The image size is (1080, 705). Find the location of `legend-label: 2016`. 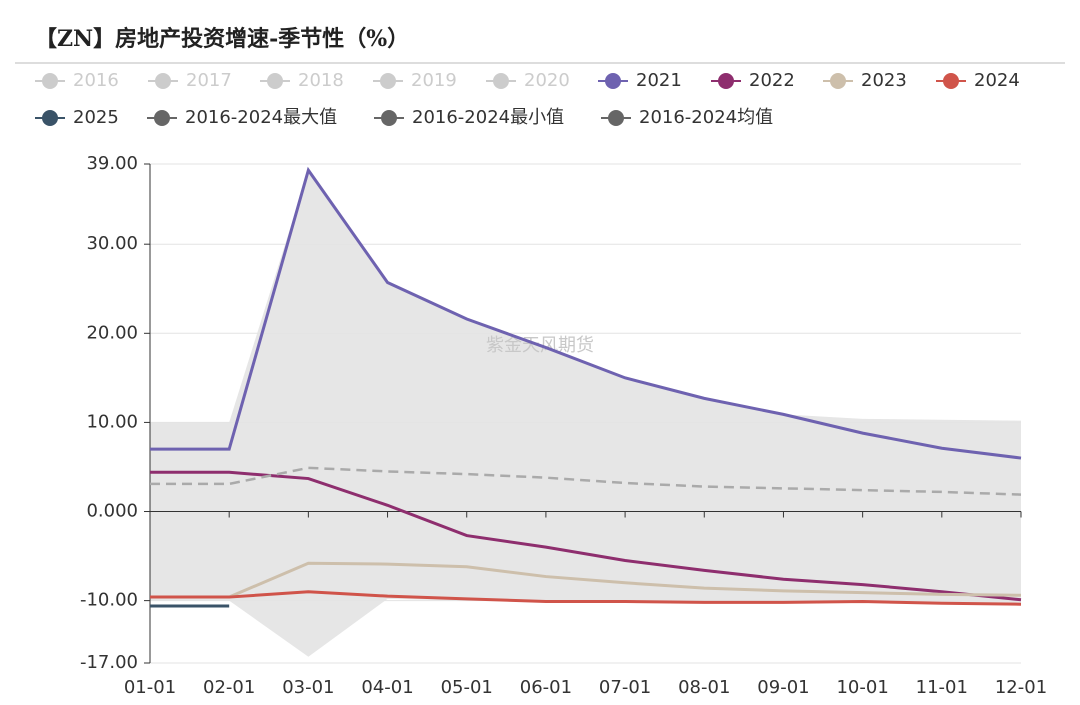

legend-label: 2016 is located at coordinates (96, 80).